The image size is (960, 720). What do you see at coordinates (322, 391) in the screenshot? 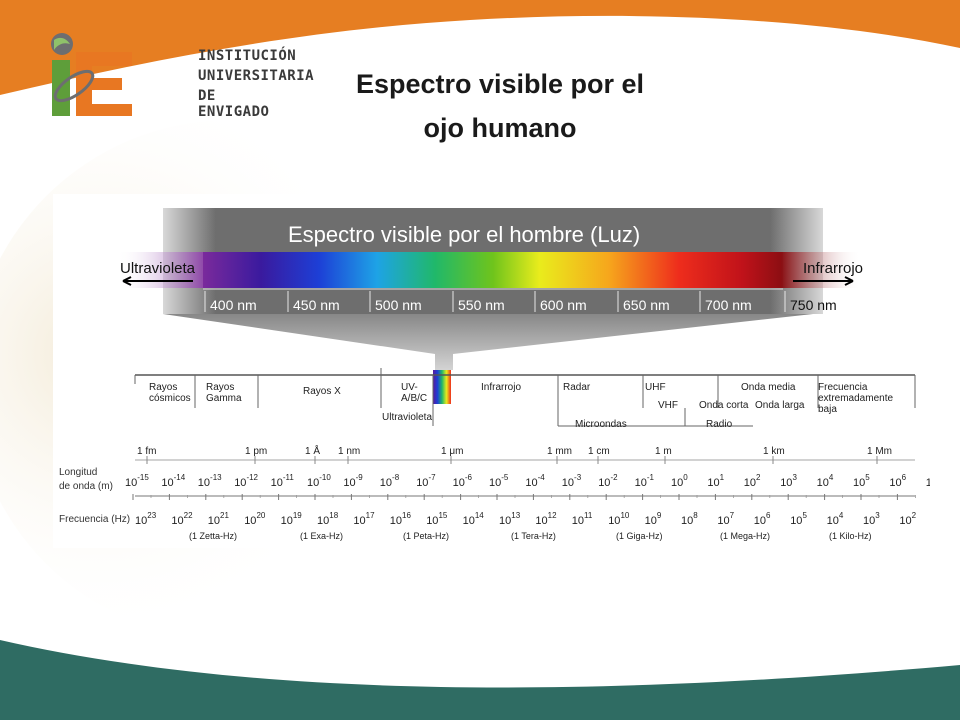
I see `region-label-rayos-x: Rayos X` at bounding box center [322, 391].